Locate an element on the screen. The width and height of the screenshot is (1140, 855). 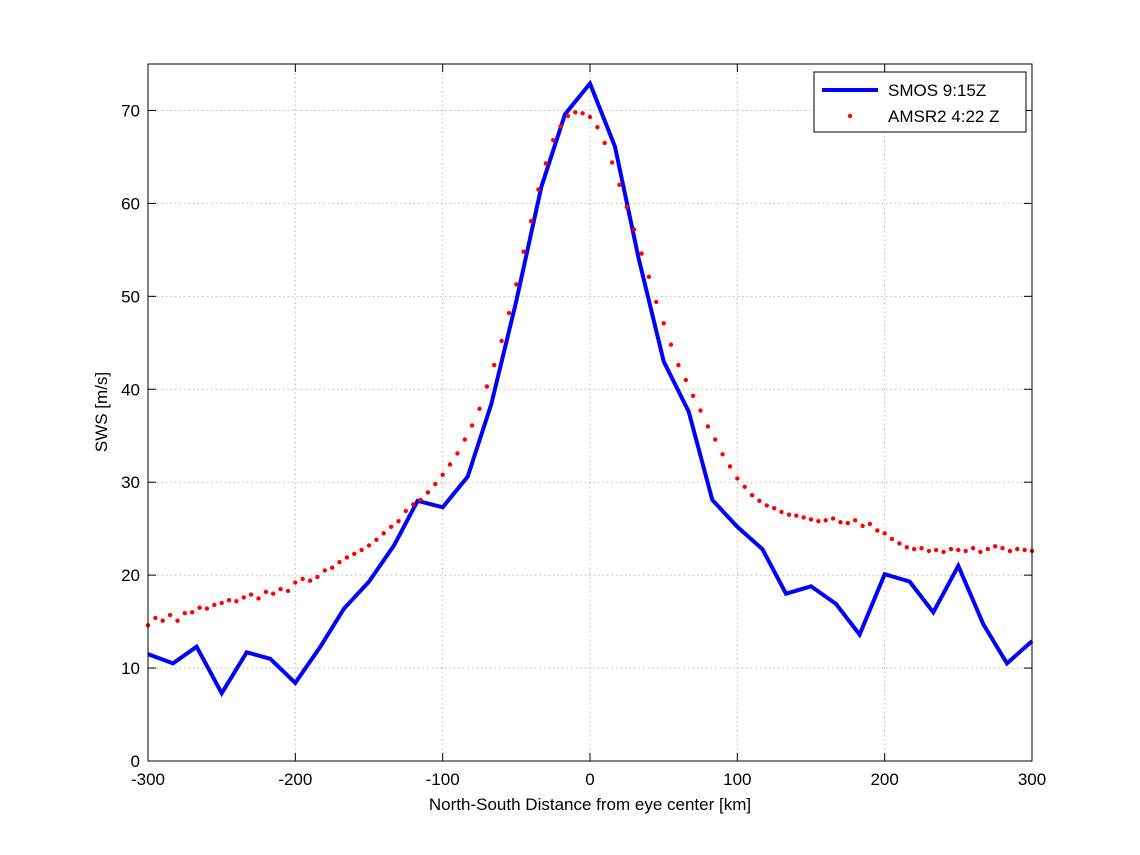
legend-label-amsr2: AMSR2 4:22 Z is located at coordinates (944, 116).